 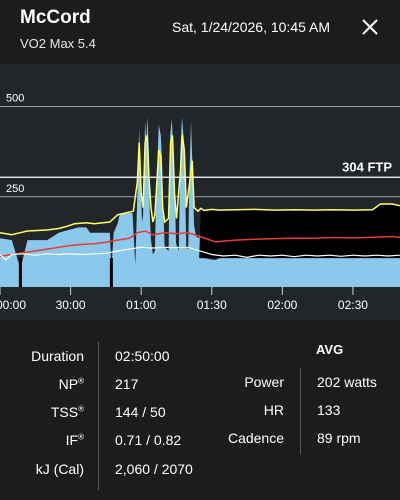 What do you see at coordinates (142, 356) in the screenshot?
I see `stat-value-duration: 02:50:00` at bounding box center [142, 356].